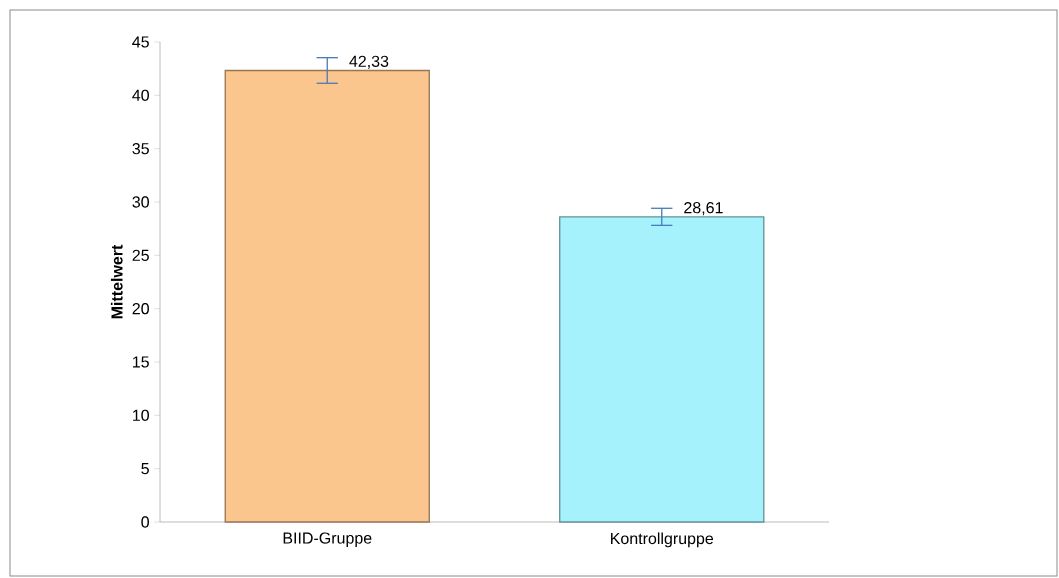 The height and width of the screenshot is (578, 1059). I want to click on y-tick-label: 5, so click(145, 469).